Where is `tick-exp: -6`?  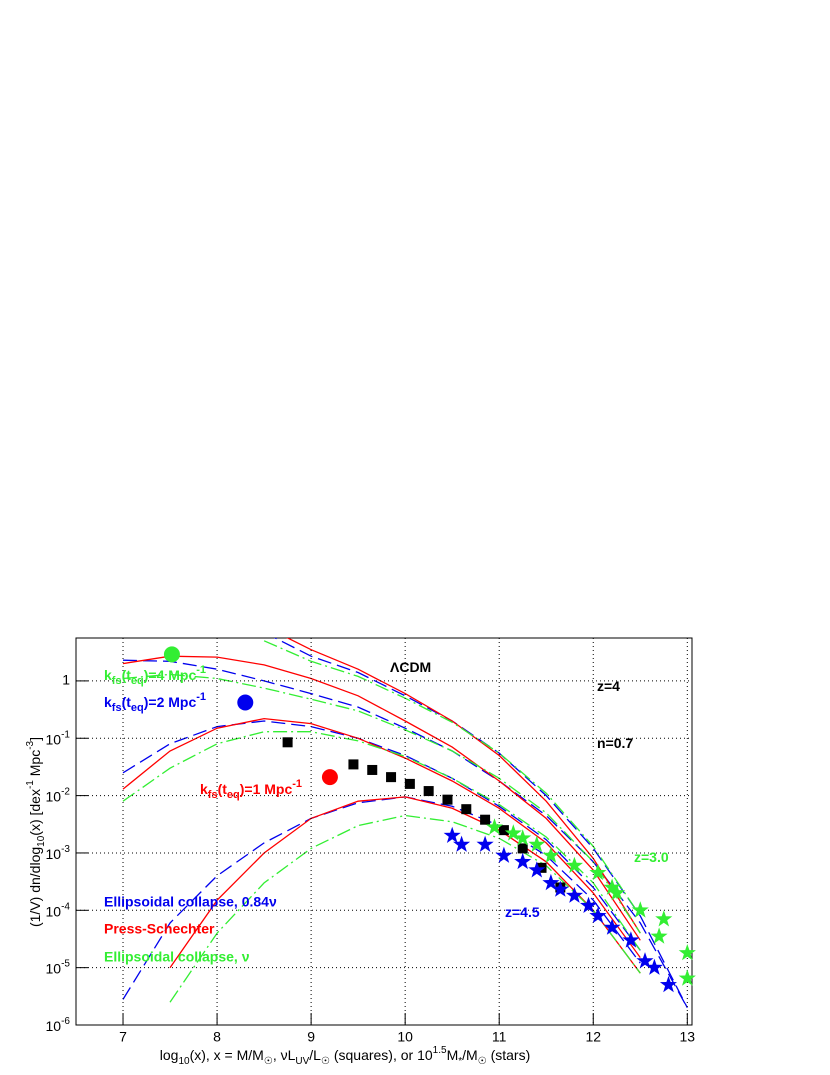 tick-exp: -6 is located at coordinates (65, 1021).